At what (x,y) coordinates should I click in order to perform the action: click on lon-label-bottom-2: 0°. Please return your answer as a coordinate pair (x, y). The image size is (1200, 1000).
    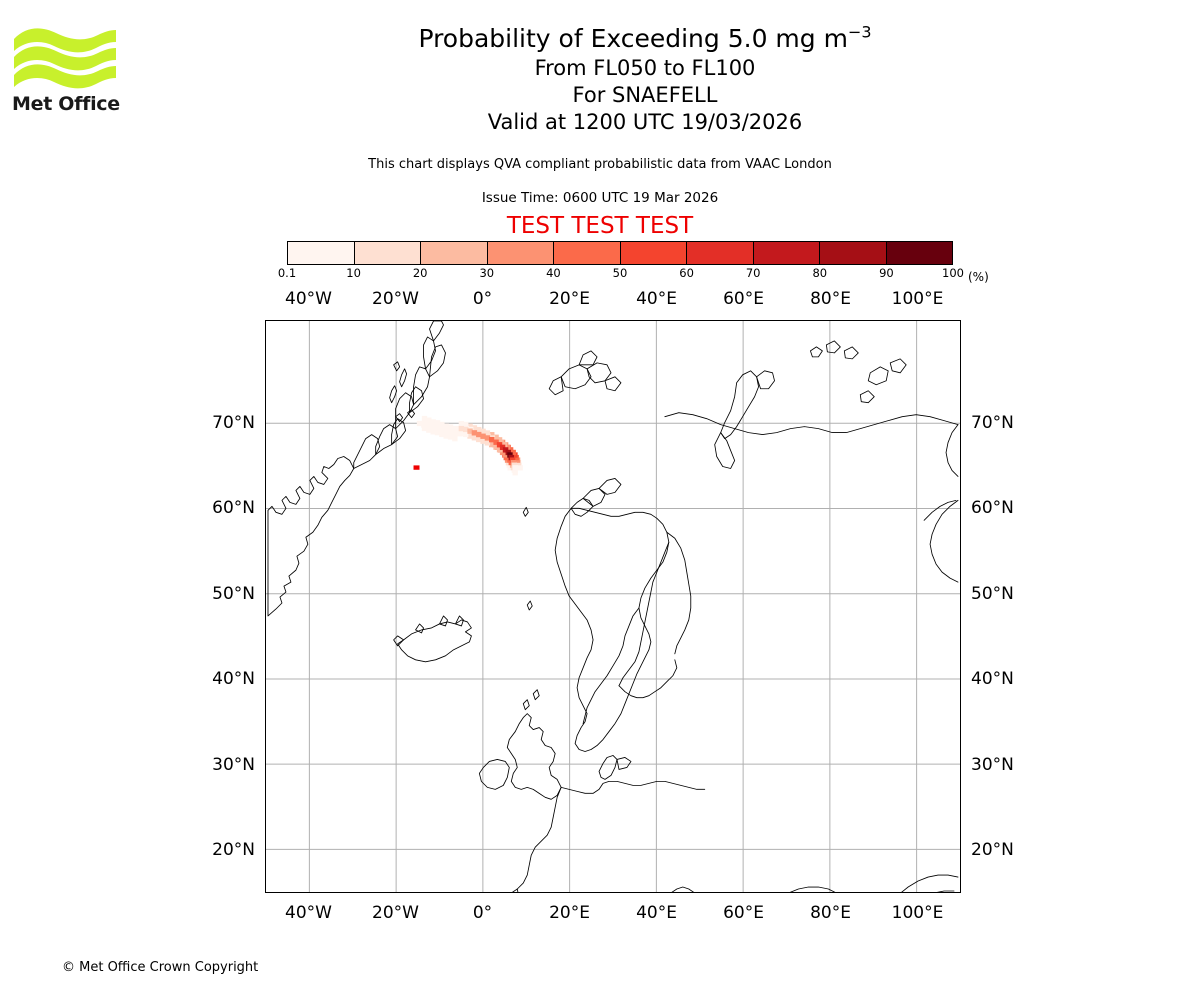
    Looking at the image, I should click on (482, 913).